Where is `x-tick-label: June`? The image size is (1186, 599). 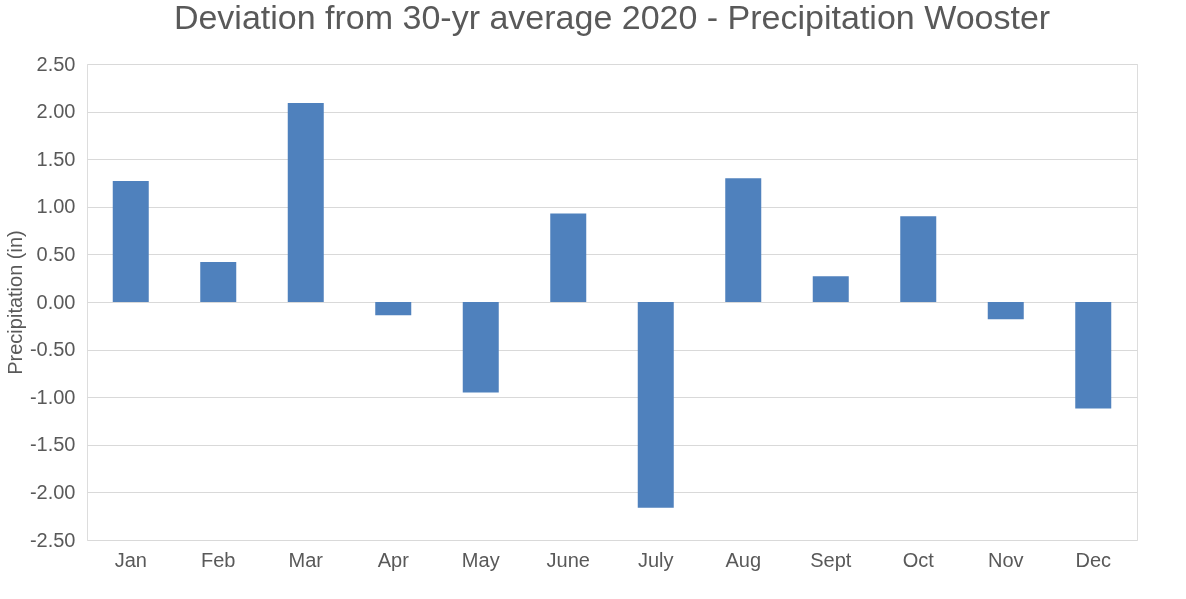 x-tick-label: June is located at coordinates (568, 559).